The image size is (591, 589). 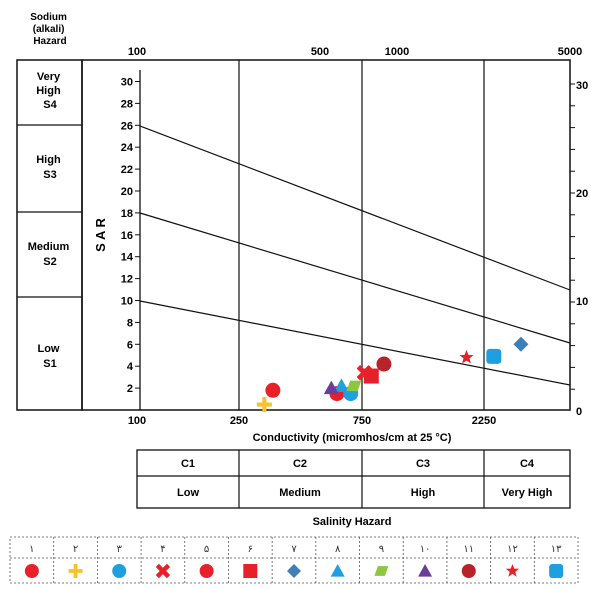 What do you see at coordinates (570, 52) in the screenshot?
I see `top-axis-label: 5000` at bounding box center [570, 52].